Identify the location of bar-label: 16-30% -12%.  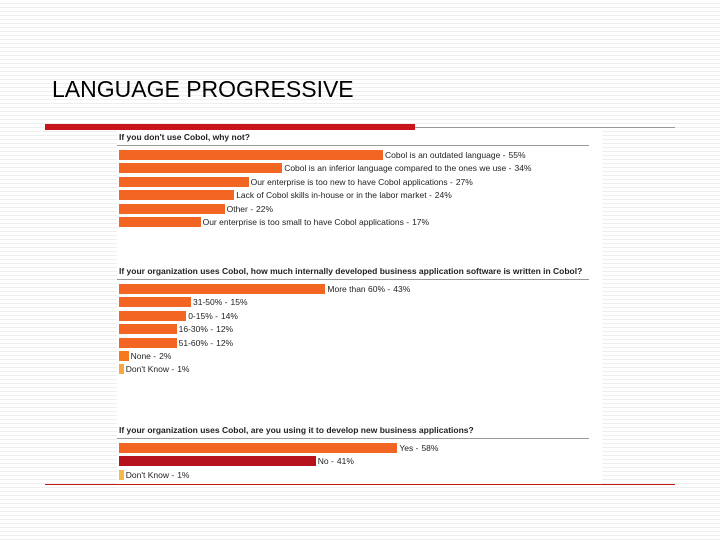
(206, 329).